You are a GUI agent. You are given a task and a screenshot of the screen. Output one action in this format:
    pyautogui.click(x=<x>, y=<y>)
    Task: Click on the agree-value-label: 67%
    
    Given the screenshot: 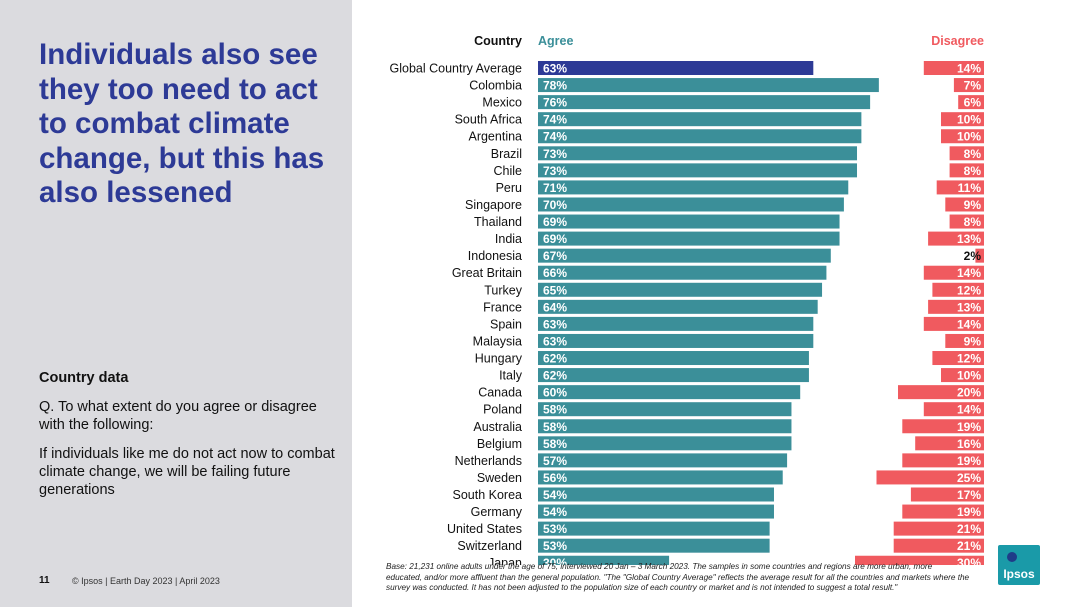 What is the action you would take?
    pyautogui.click(x=555, y=256)
    